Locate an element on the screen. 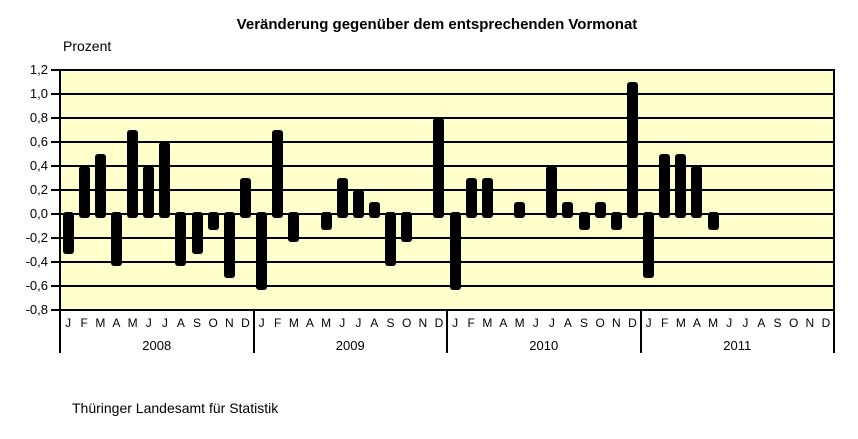 Image resolution: width=858 pixels, height=439 pixels. y-tick-label: -0,2 is located at coordinates (36, 237).